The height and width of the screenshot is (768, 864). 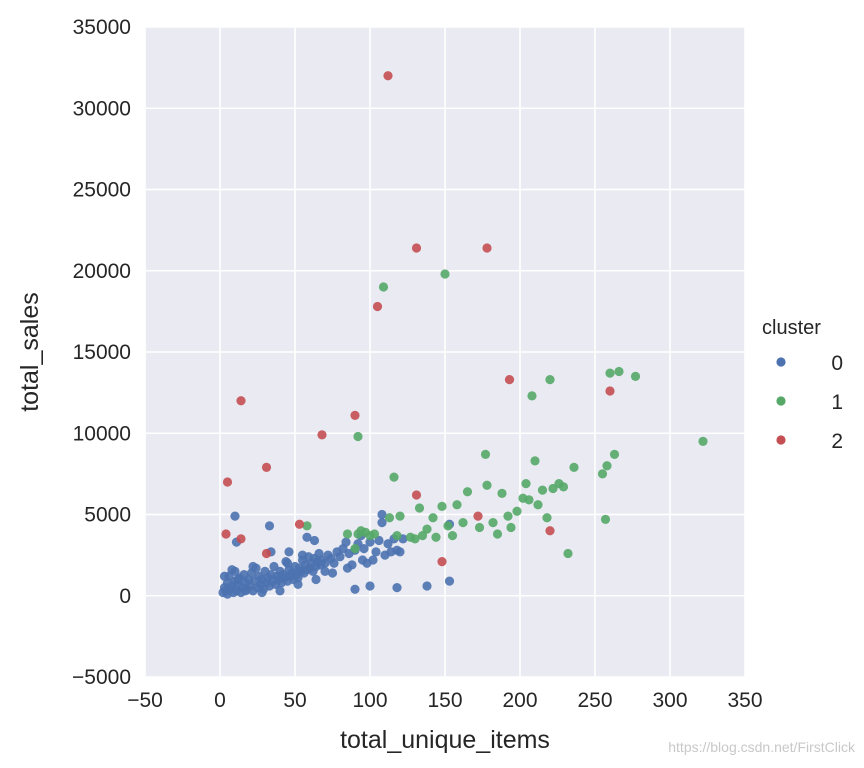 What do you see at coordinates (145, 700) in the screenshot?
I see `x-tick-label: −50` at bounding box center [145, 700].